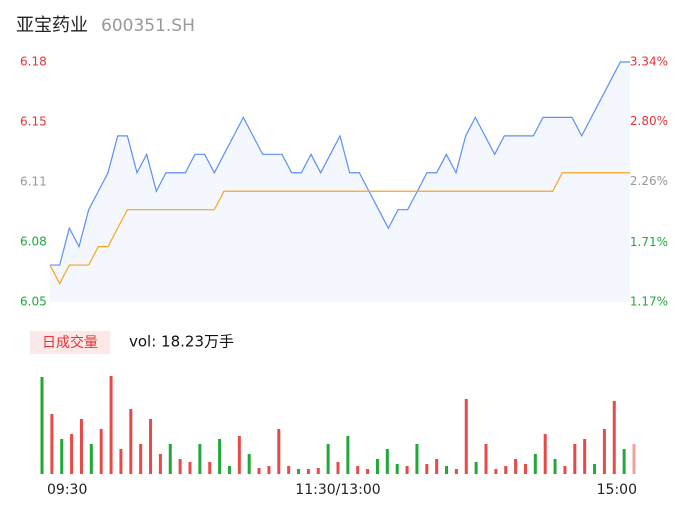 Image resolution: width=686 pixels, height=524 pixels. I want to click on y2-tick-label: 2.26%, so click(649, 181).